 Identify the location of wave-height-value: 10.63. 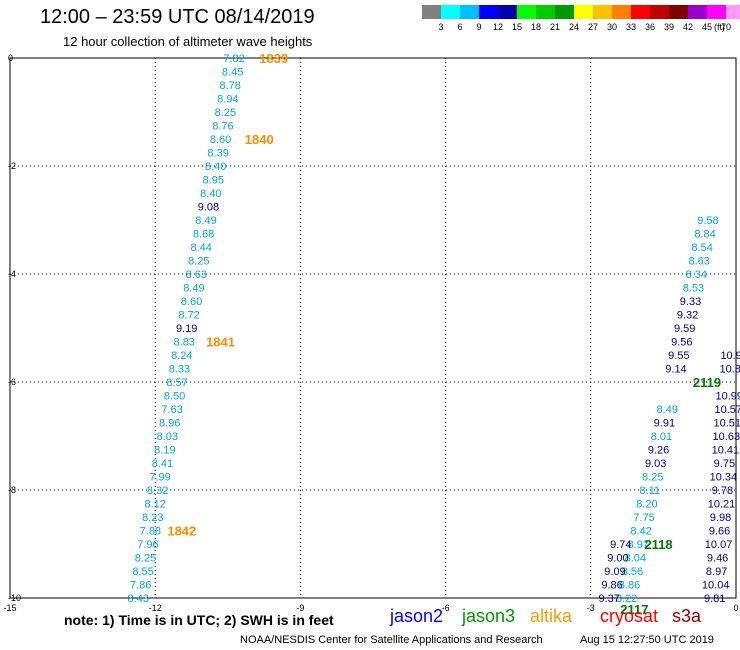
(726, 437).